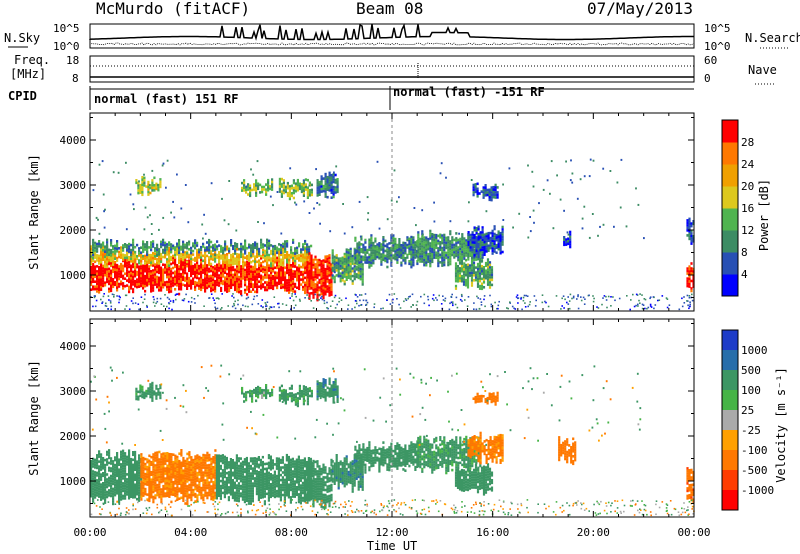 This screenshot has height=554, width=800. I want to click on freq-label-line1: Freq., so click(32, 60).